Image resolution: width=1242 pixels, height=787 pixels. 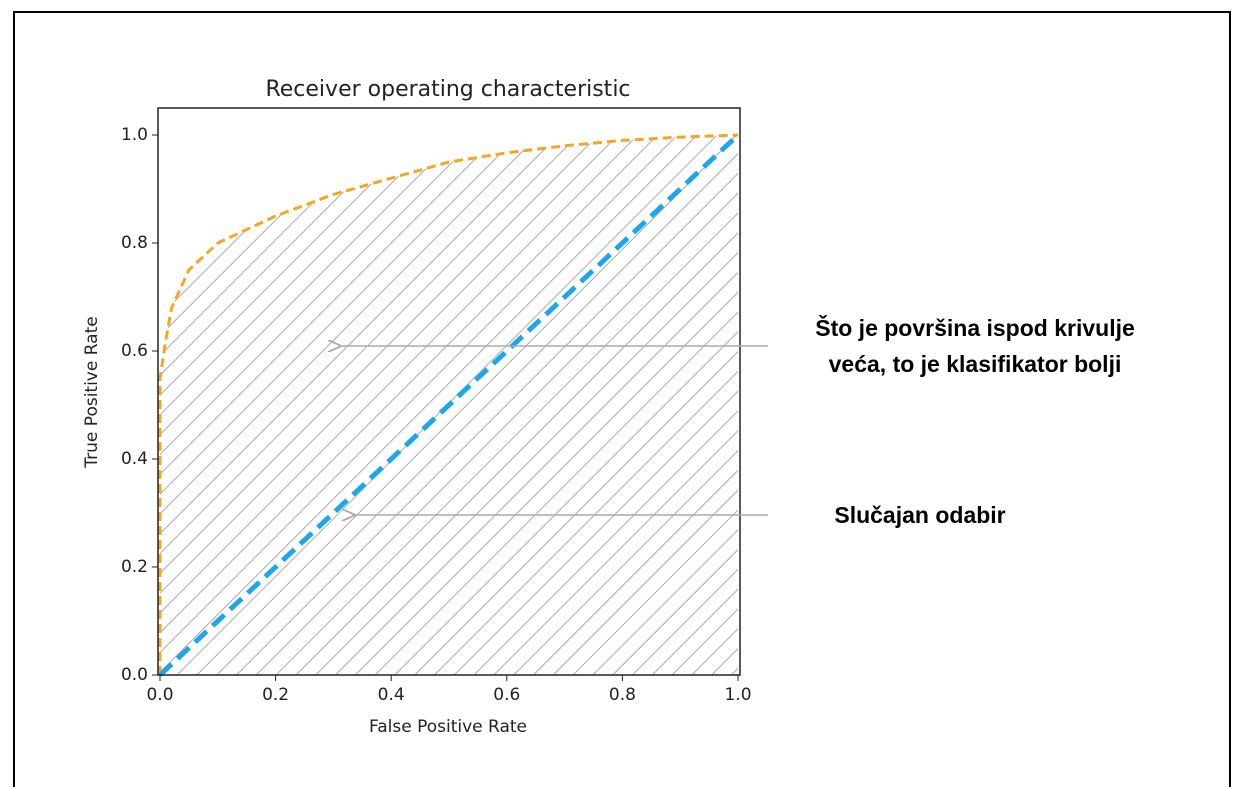 What do you see at coordinates (134, 567) in the screenshot?
I see `y-tick-label: 0.2` at bounding box center [134, 567].